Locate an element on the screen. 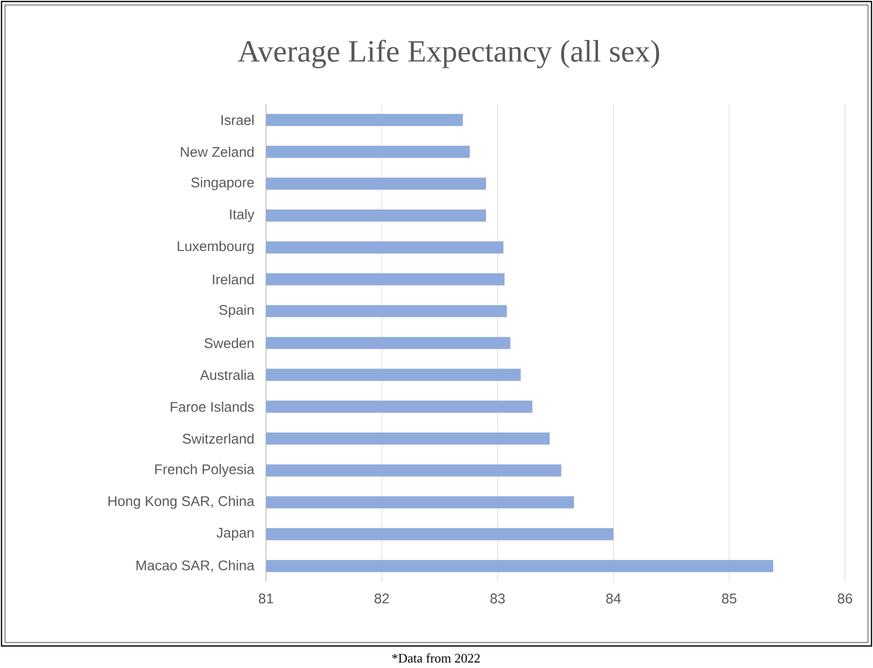  y-tick-label: French Polyesia is located at coordinates (204, 470).